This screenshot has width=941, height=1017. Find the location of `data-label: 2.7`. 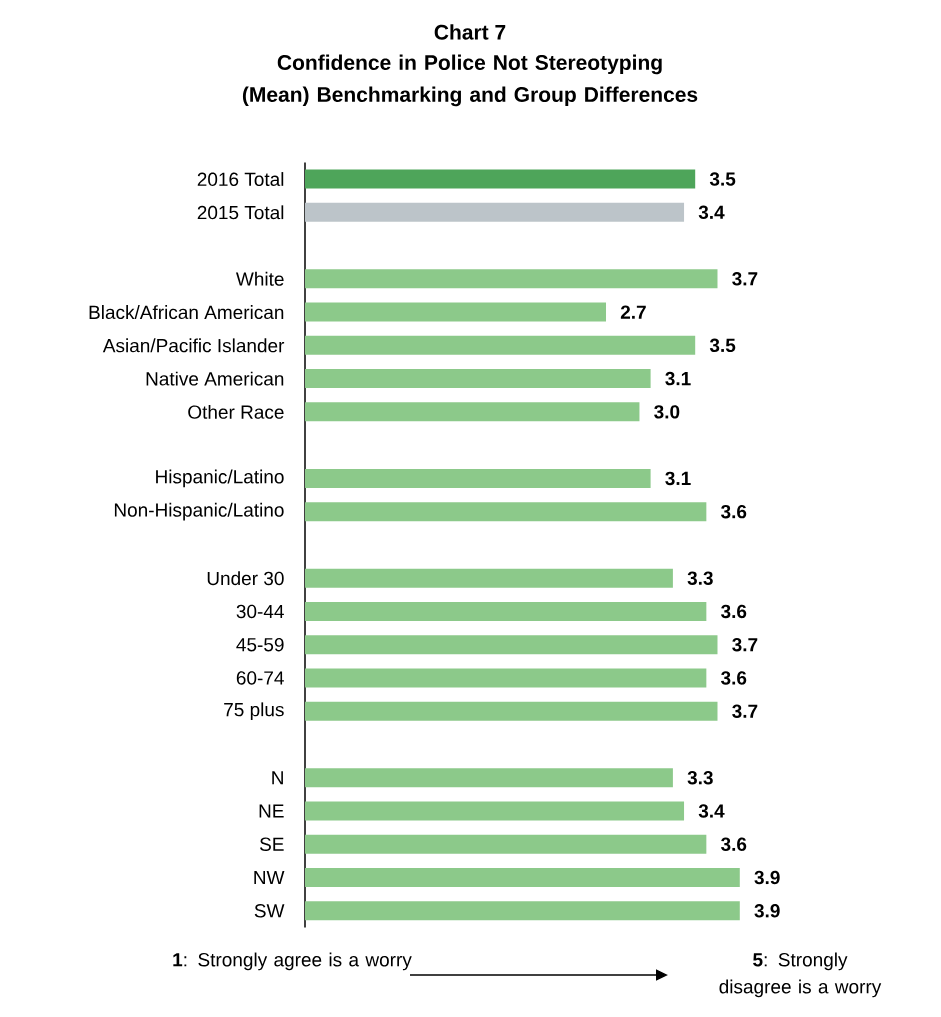

data-label: 2.7 is located at coordinates (633, 312).